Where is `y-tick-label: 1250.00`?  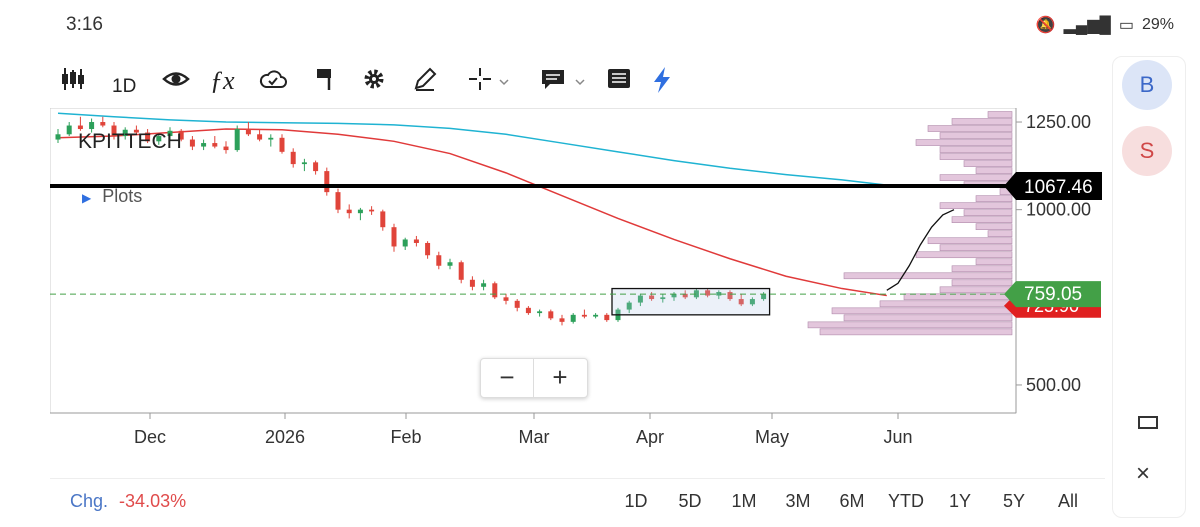
y-tick-label: 1250.00 is located at coordinates (1058, 122).